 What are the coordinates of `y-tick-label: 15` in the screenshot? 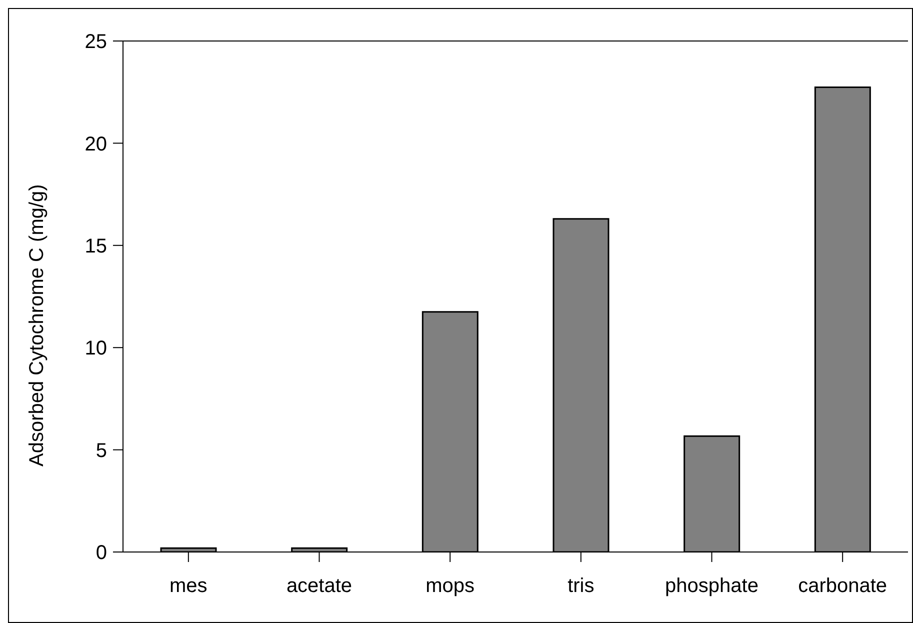 It's located at (95, 247).